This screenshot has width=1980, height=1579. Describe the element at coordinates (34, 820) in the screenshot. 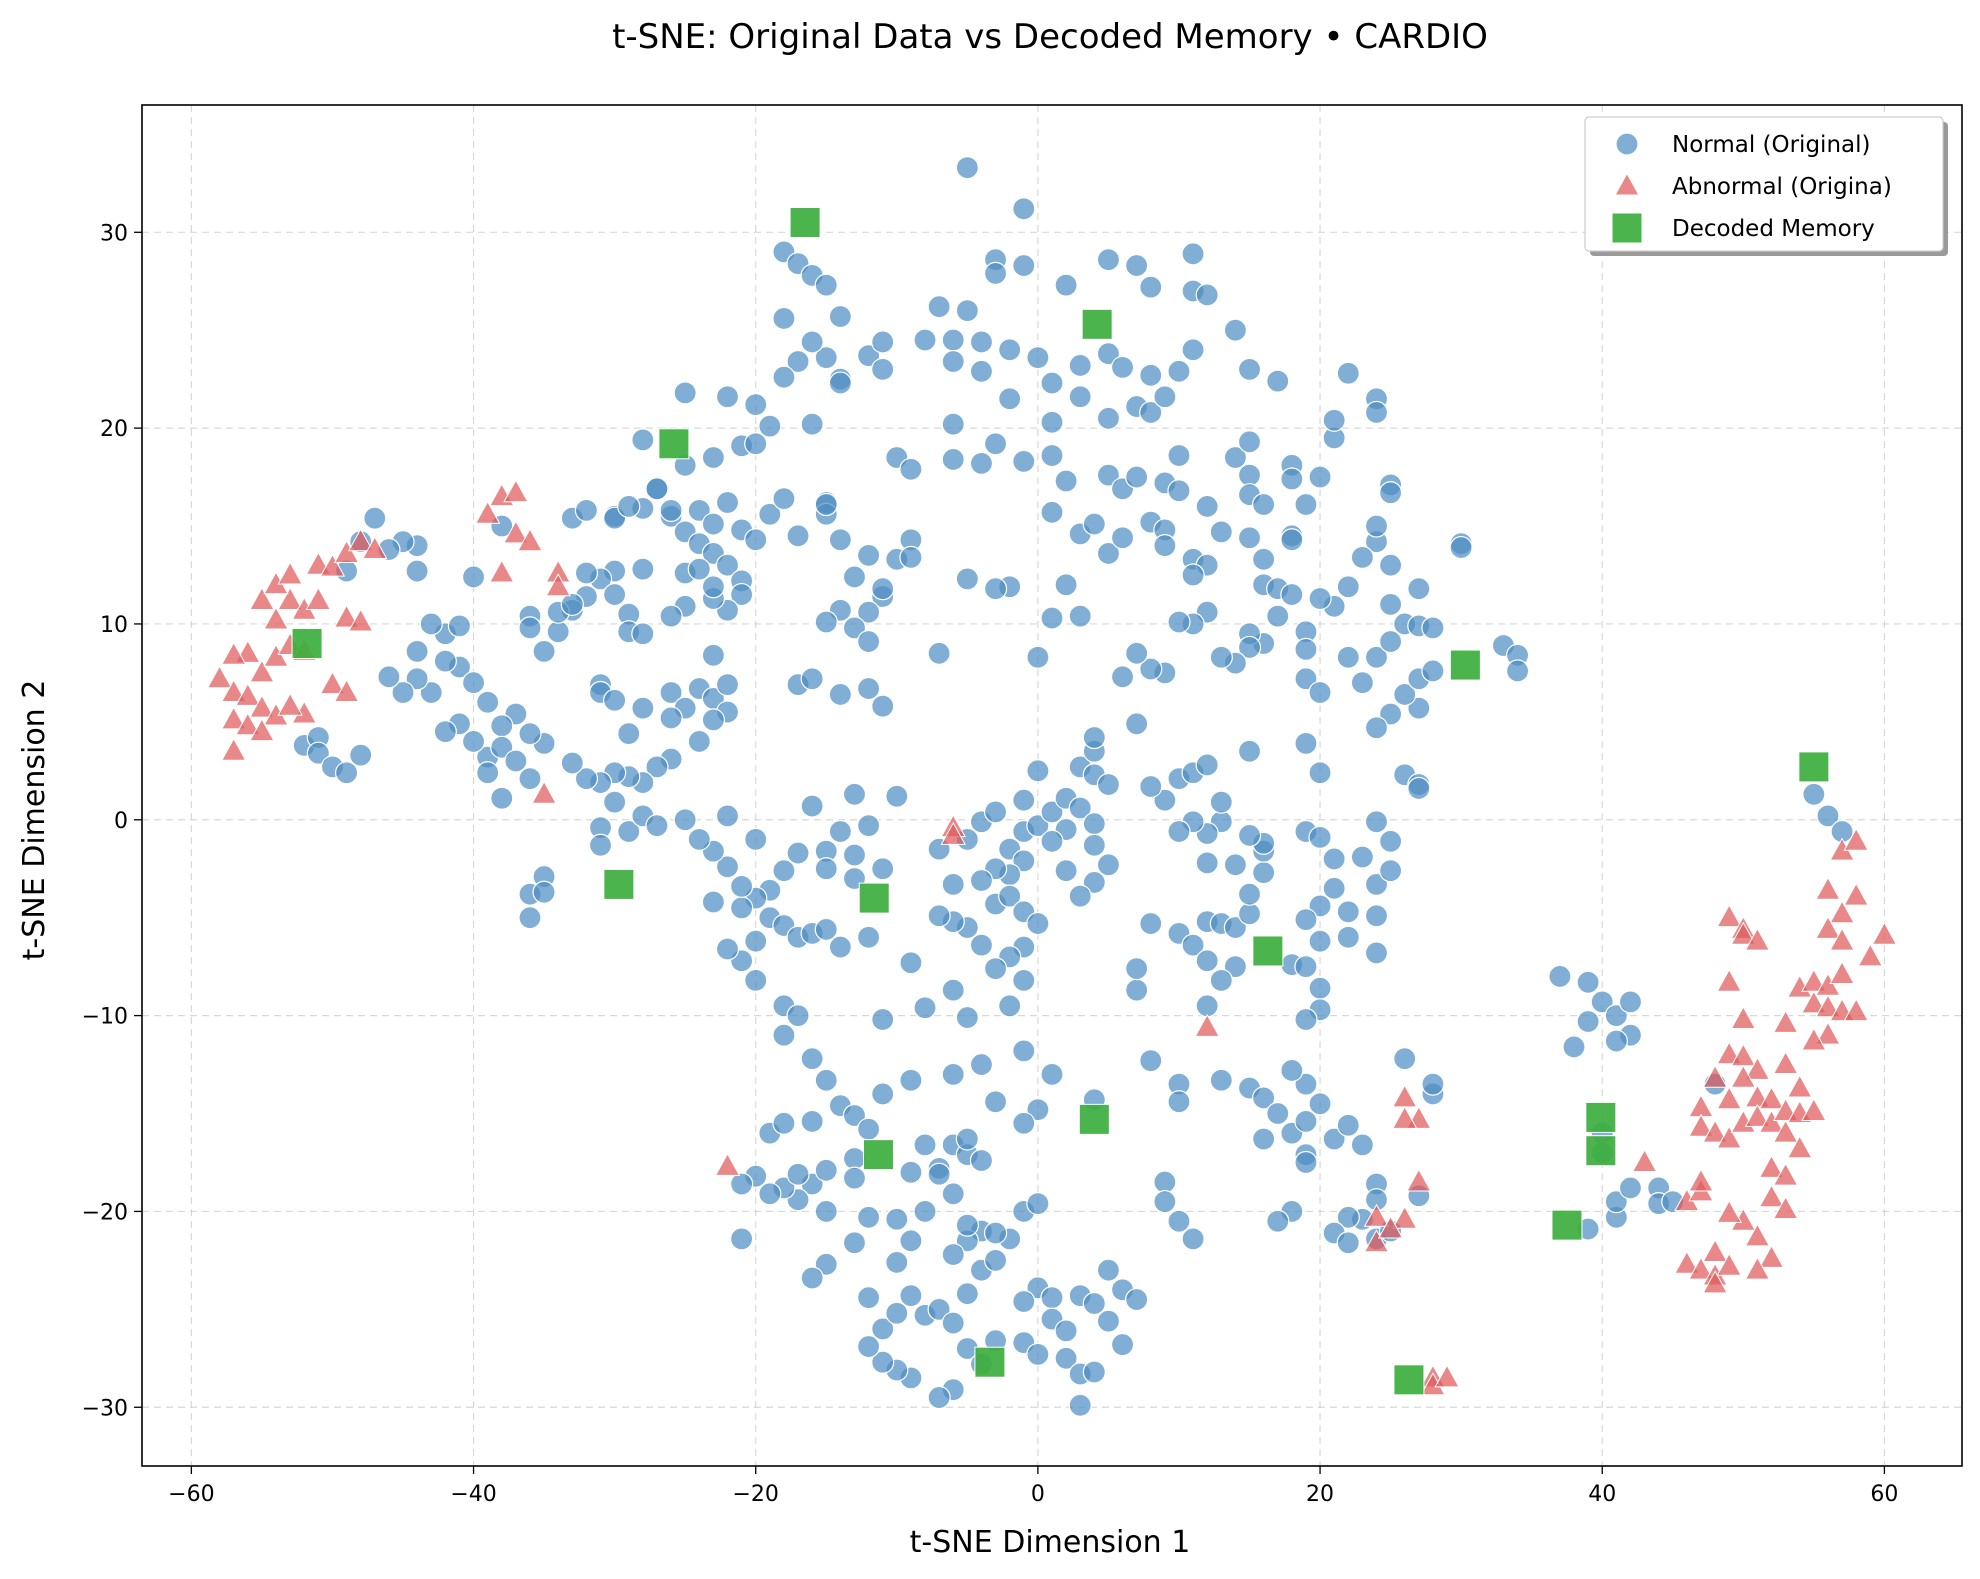

I see `y-axis-label: t-SNE Dimension 2` at that location.